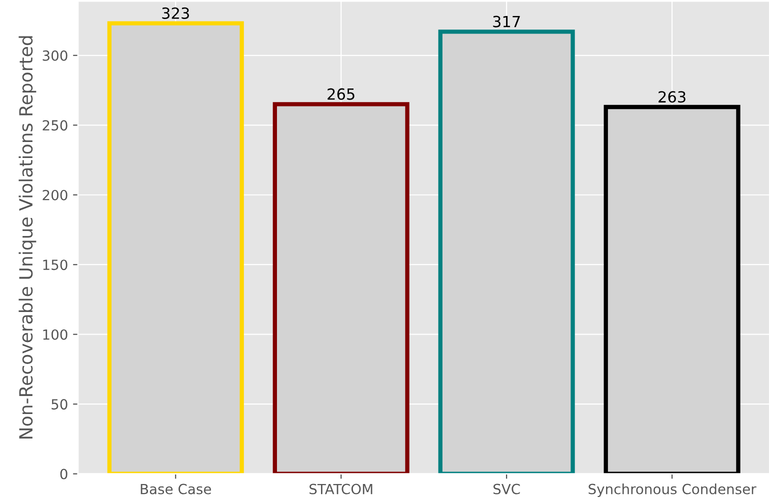 This screenshot has height=503, width=772. What do you see at coordinates (60, 404) in the screenshot?
I see `y-tick-label: 50` at bounding box center [60, 404].